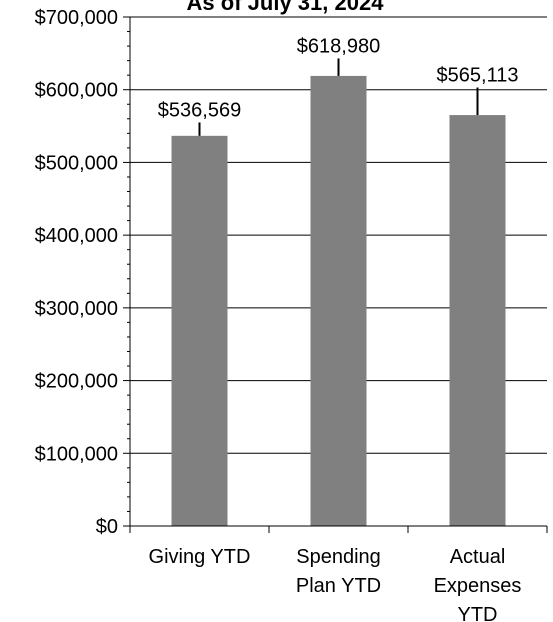  What do you see at coordinates (478, 76) in the screenshot?
I see `data-label: $565,113` at bounding box center [478, 76].